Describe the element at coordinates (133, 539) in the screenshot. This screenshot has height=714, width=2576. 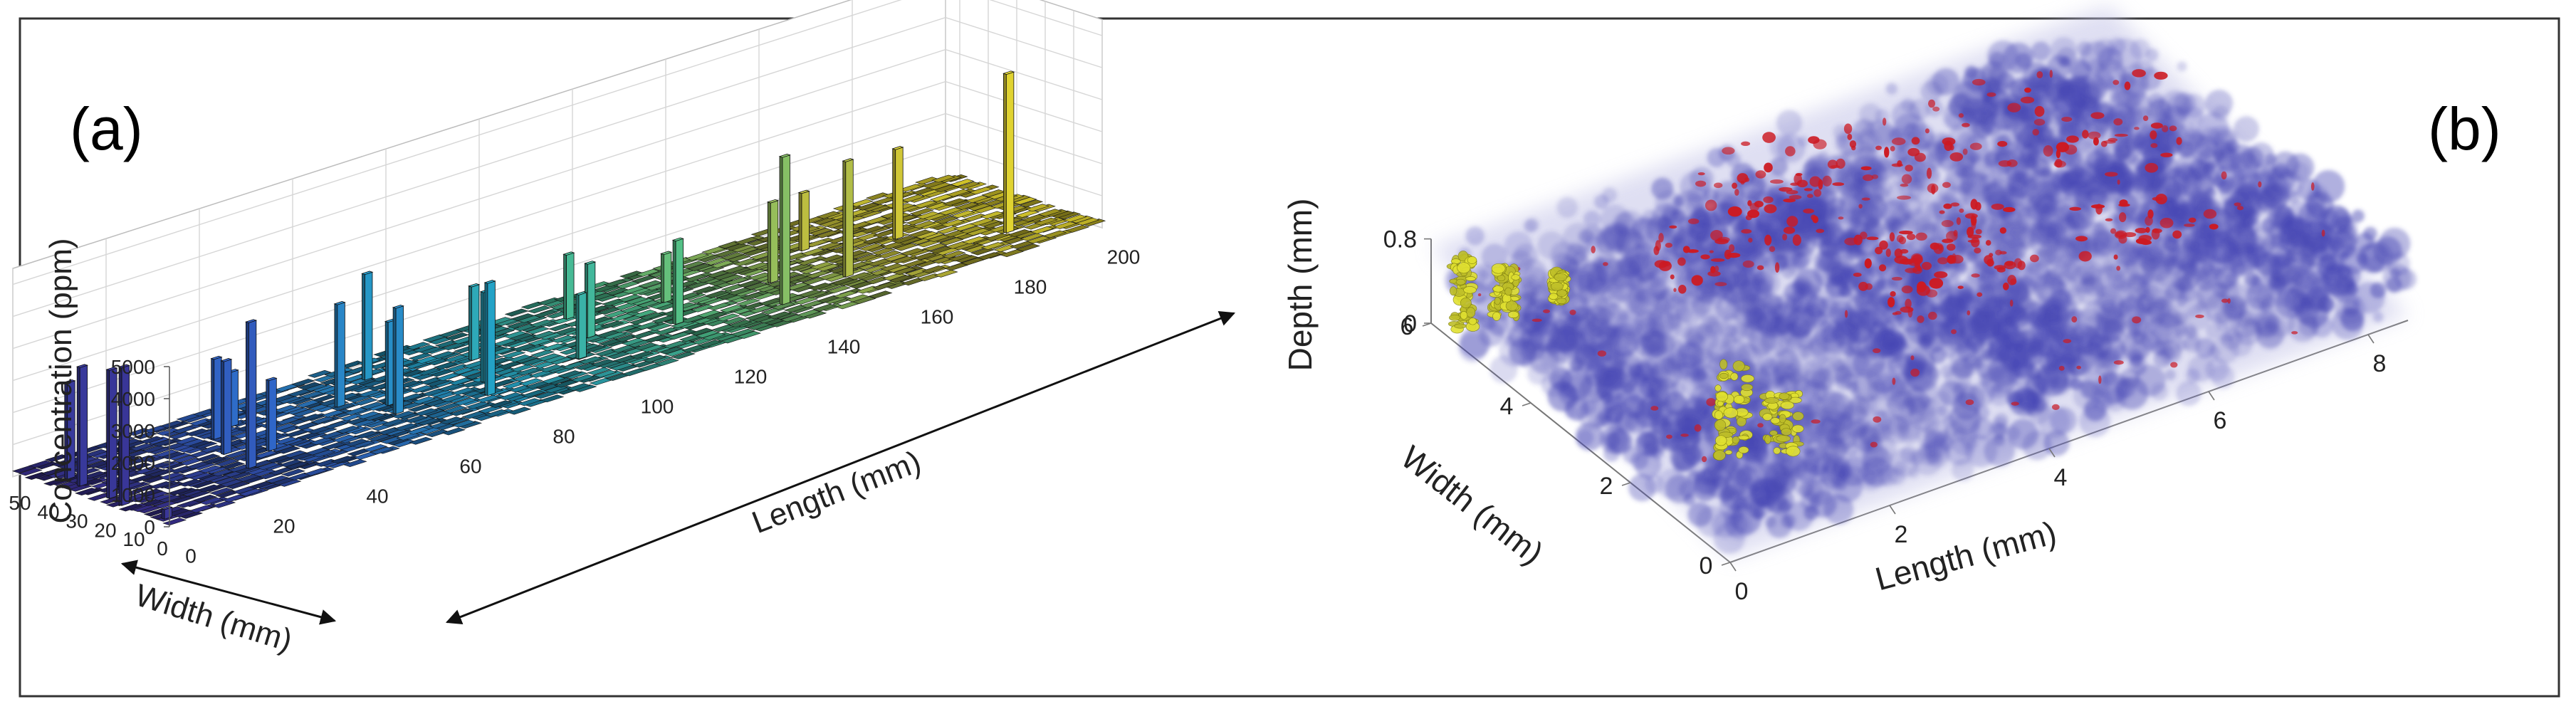
I see `panel-a-width-tick-label: 10` at that location.